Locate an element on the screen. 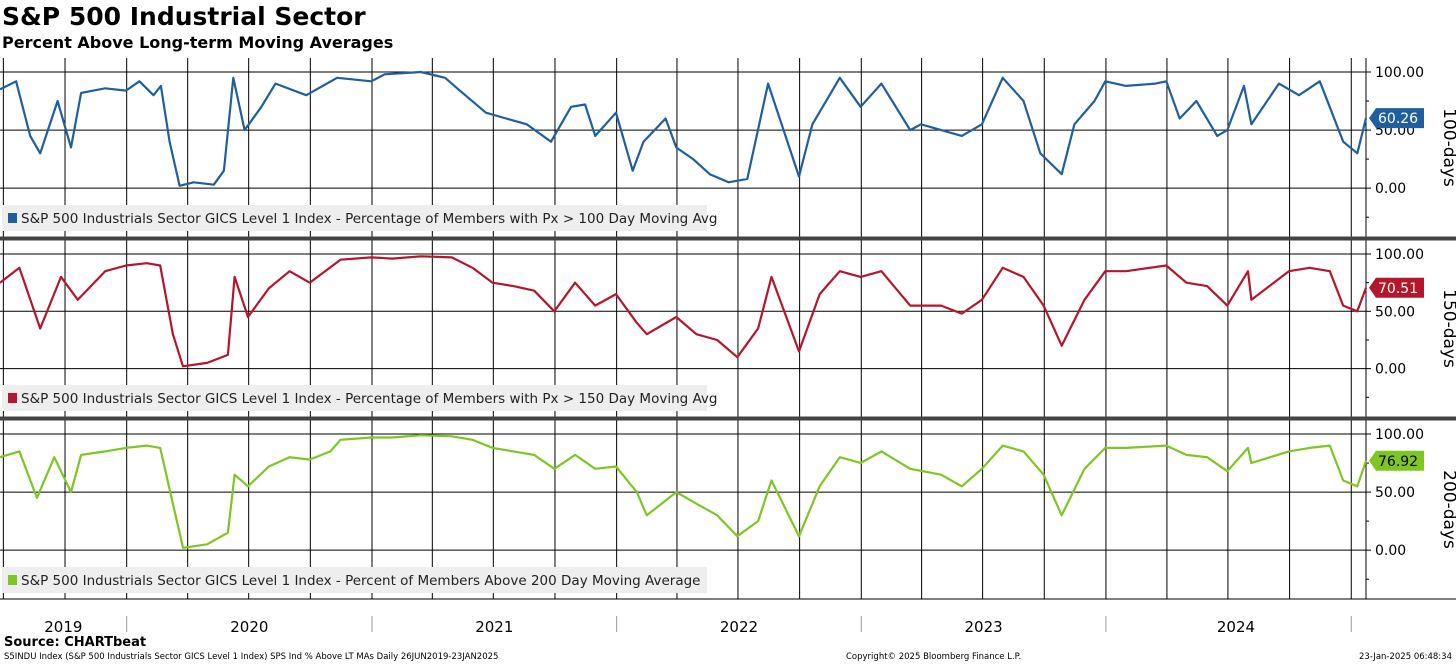 The image size is (1456, 665). side-label: 100-days is located at coordinates (1447, 147).